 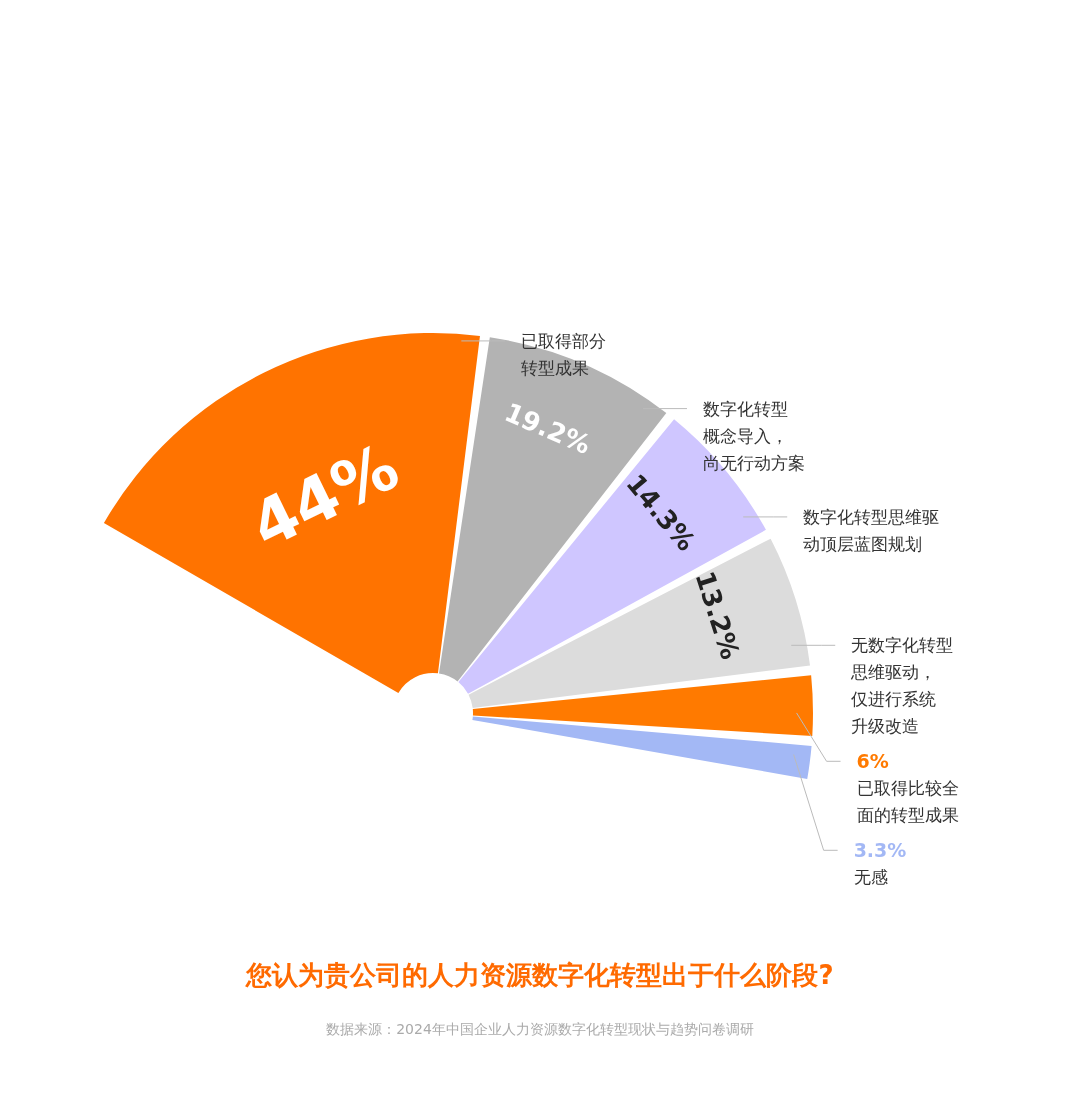 I want to click on data-label: 3.3%, so click(x=880, y=850).